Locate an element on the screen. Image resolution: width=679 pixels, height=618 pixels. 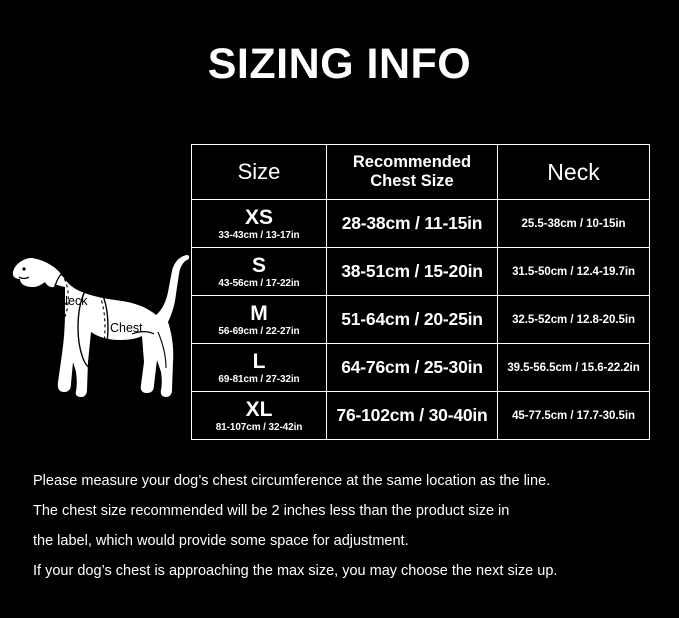
cell-size: S 43-56cm / 17-22in is located at coordinates (259, 271).